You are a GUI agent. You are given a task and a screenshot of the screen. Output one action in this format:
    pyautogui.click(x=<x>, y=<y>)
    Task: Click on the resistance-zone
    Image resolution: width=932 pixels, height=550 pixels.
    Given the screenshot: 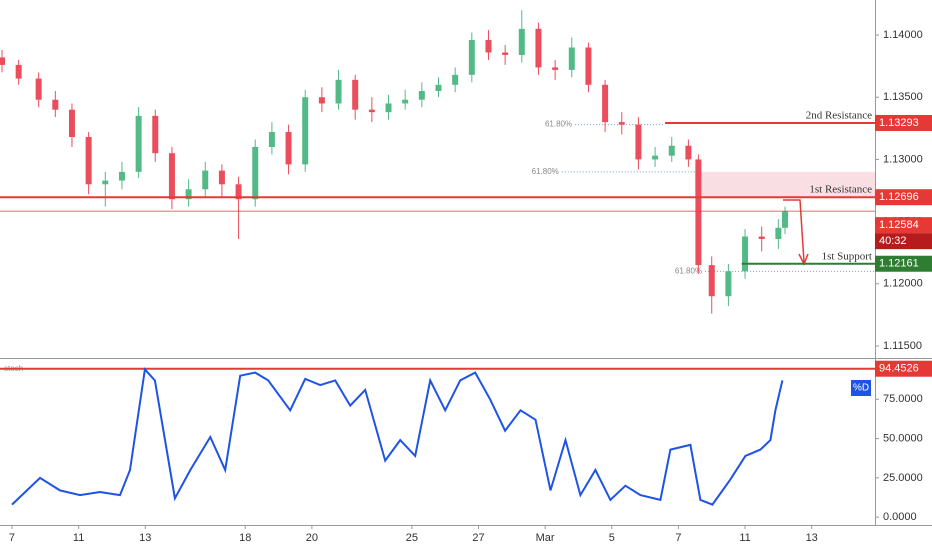 What is the action you would take?
    pyautogui.click(x=785, y=184)
    